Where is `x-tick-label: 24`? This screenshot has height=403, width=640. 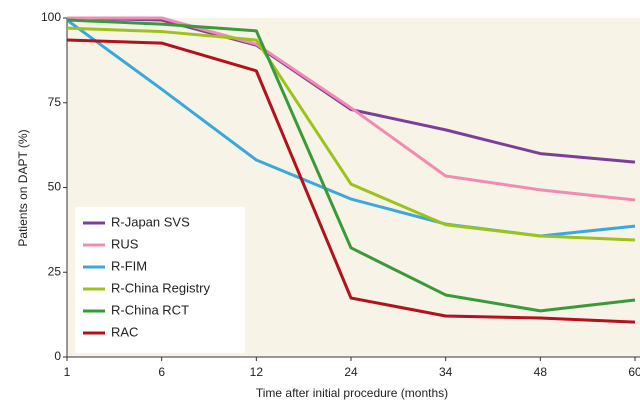 x-tick-label: 24 is located at coordinates (351, 372).